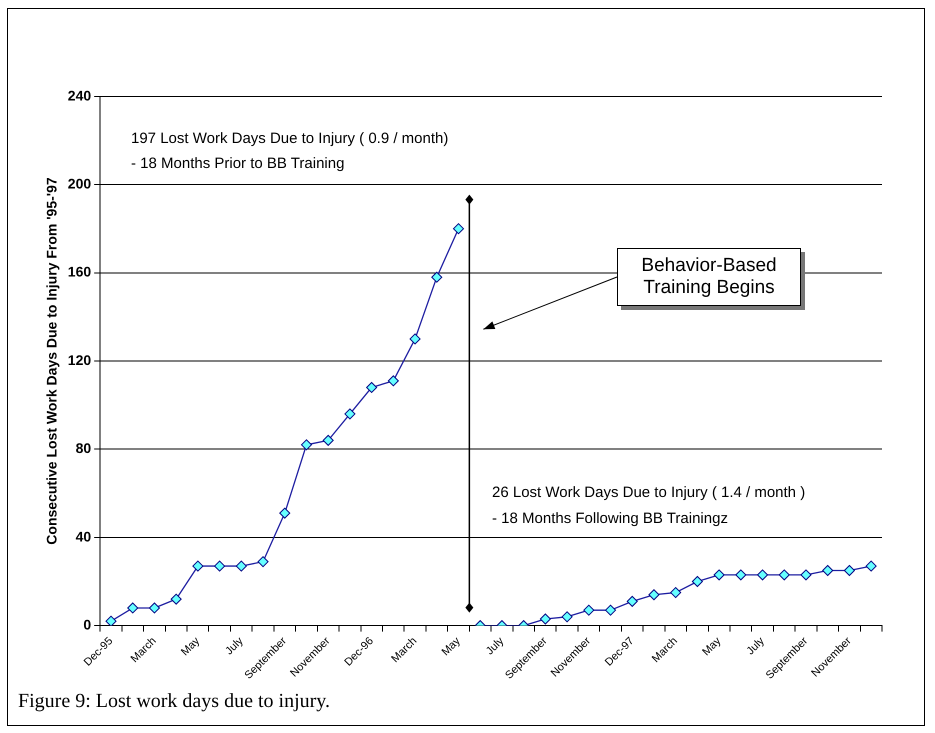 This screenshot has width=935, height=733. What do you see at coordinates (51, 361) in the screenshot?
I see `y-axis-title: Consecutive Lost Work Days Due to Injury From '95-'97` at bounding box center [51, 361].